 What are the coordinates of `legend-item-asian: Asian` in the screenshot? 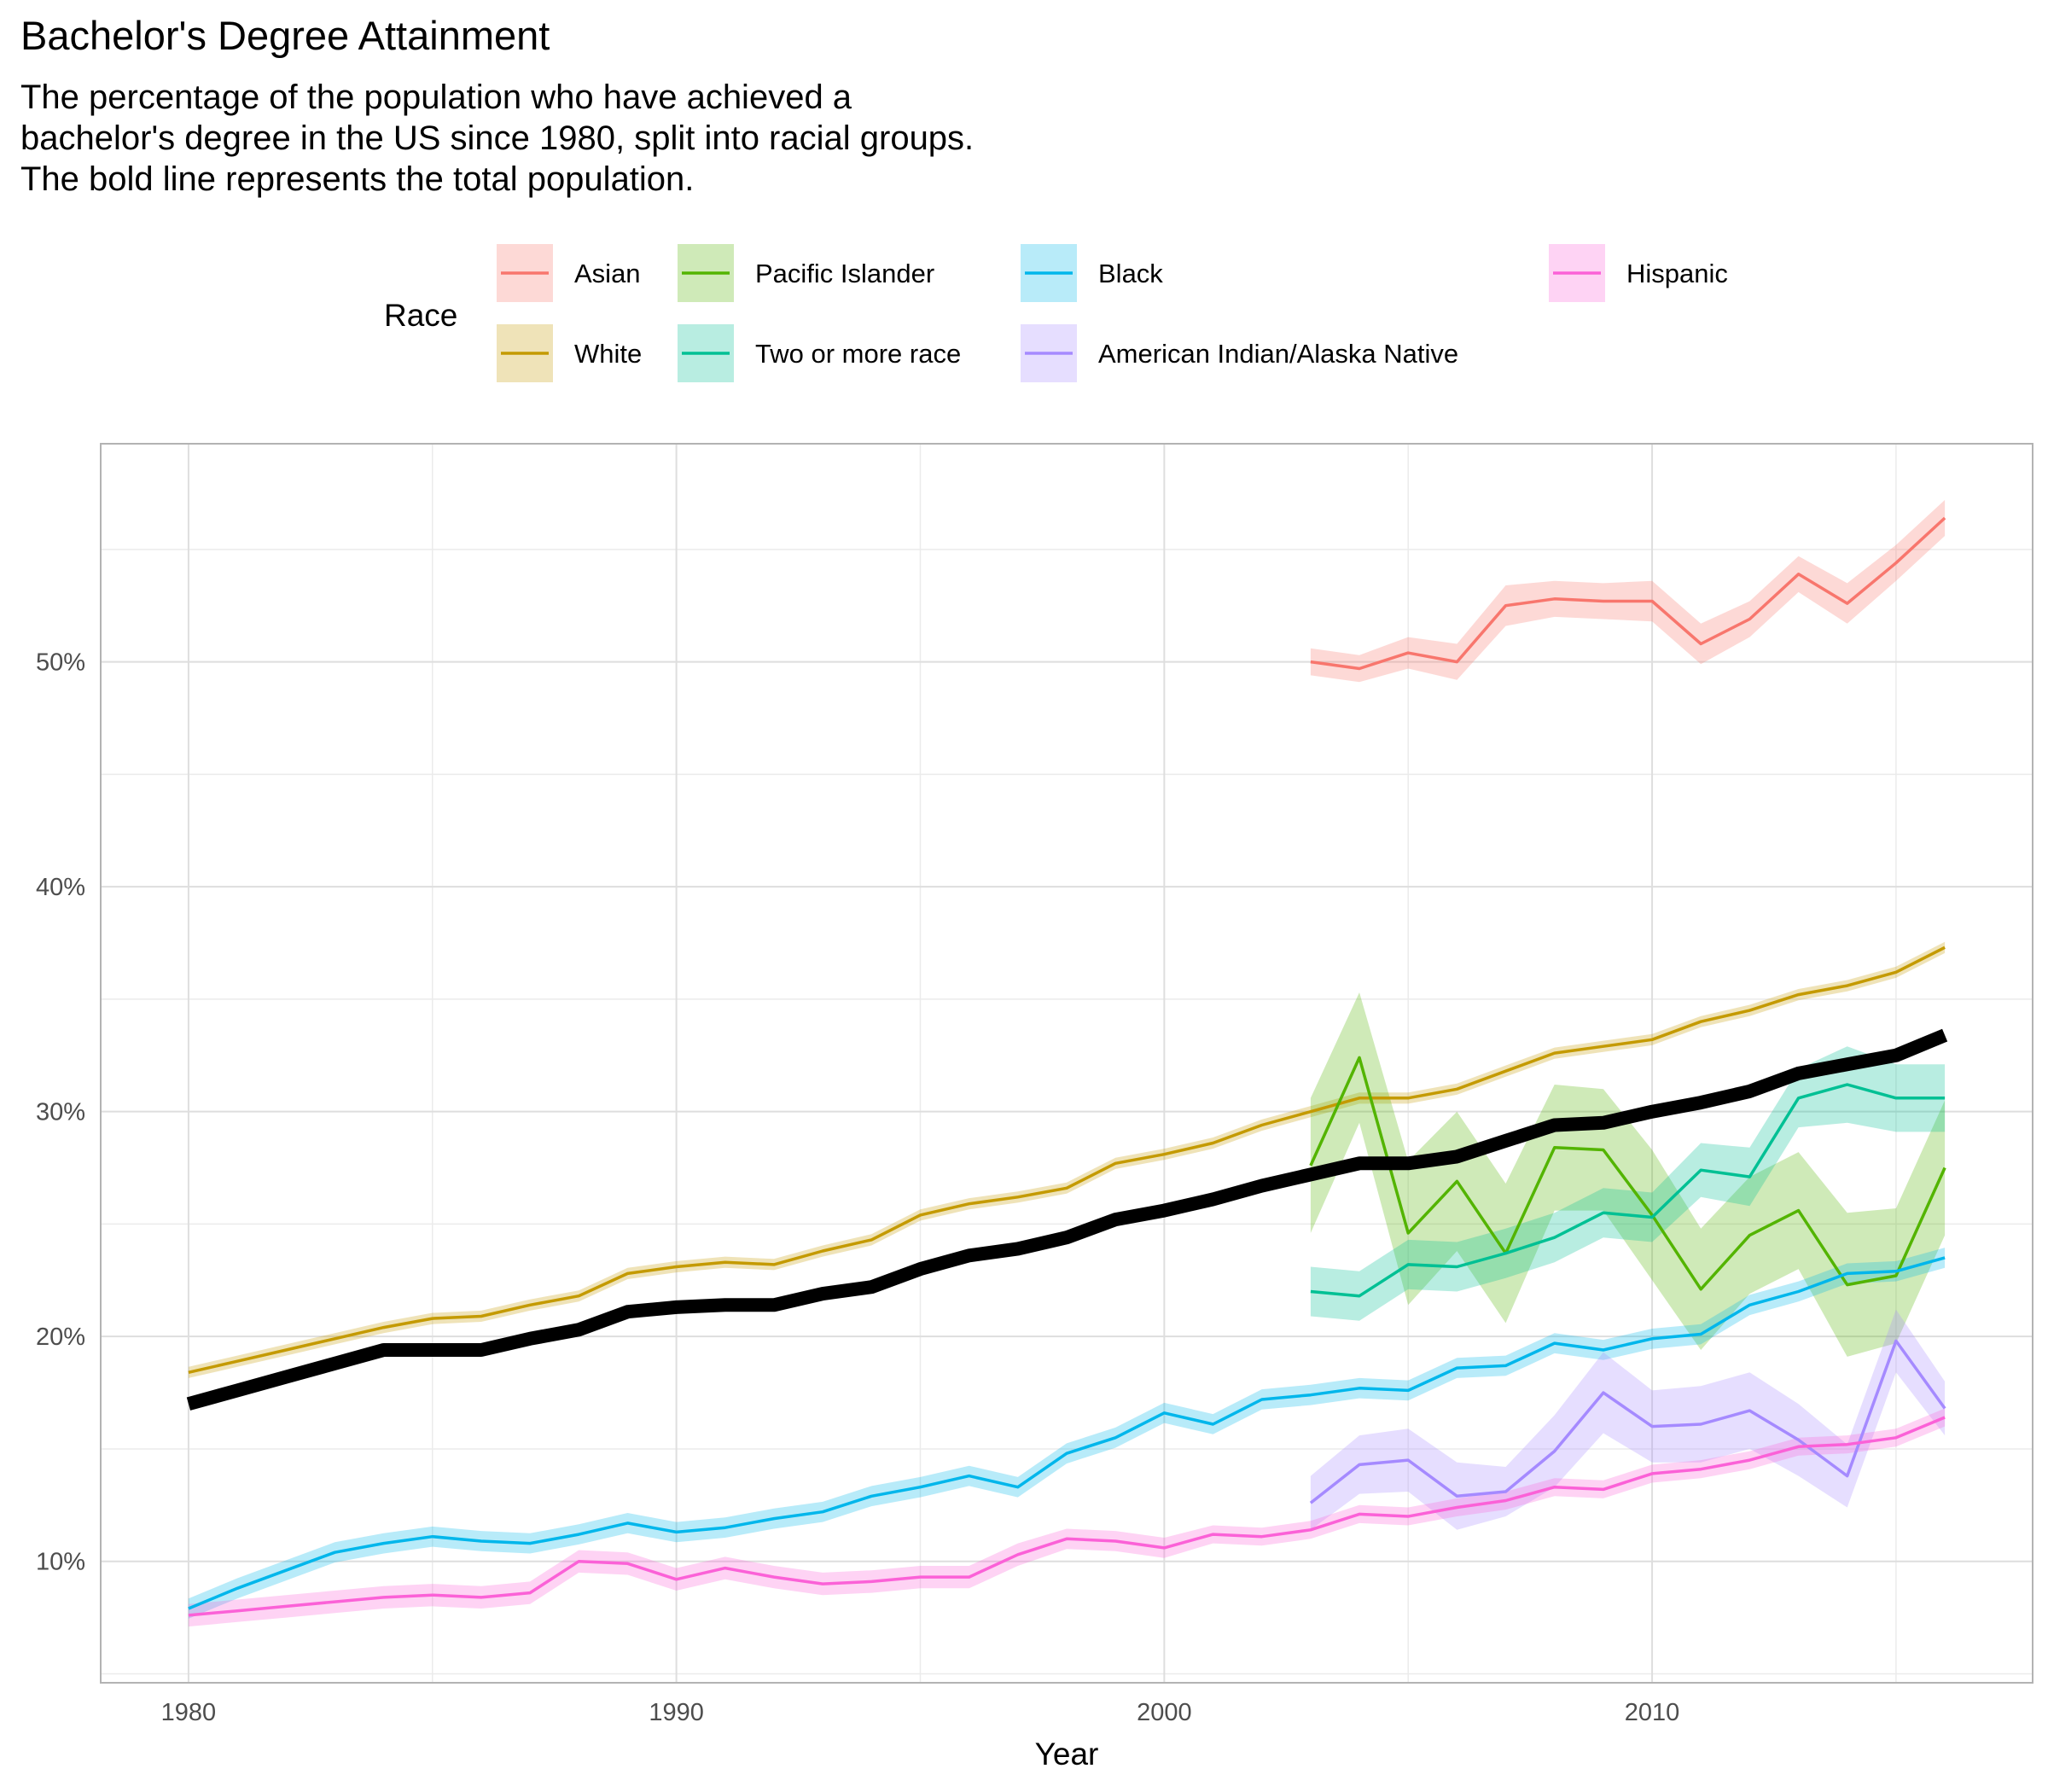 It's located at (569, 273).